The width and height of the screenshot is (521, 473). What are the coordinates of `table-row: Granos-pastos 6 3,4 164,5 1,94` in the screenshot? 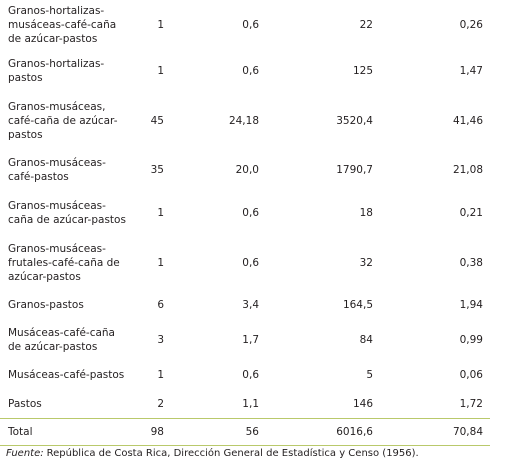 It's located at (245, 305).